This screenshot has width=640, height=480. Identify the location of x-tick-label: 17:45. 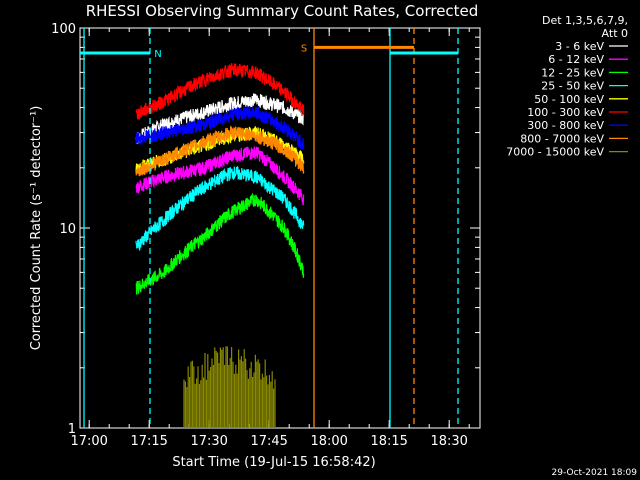
(268, 441).